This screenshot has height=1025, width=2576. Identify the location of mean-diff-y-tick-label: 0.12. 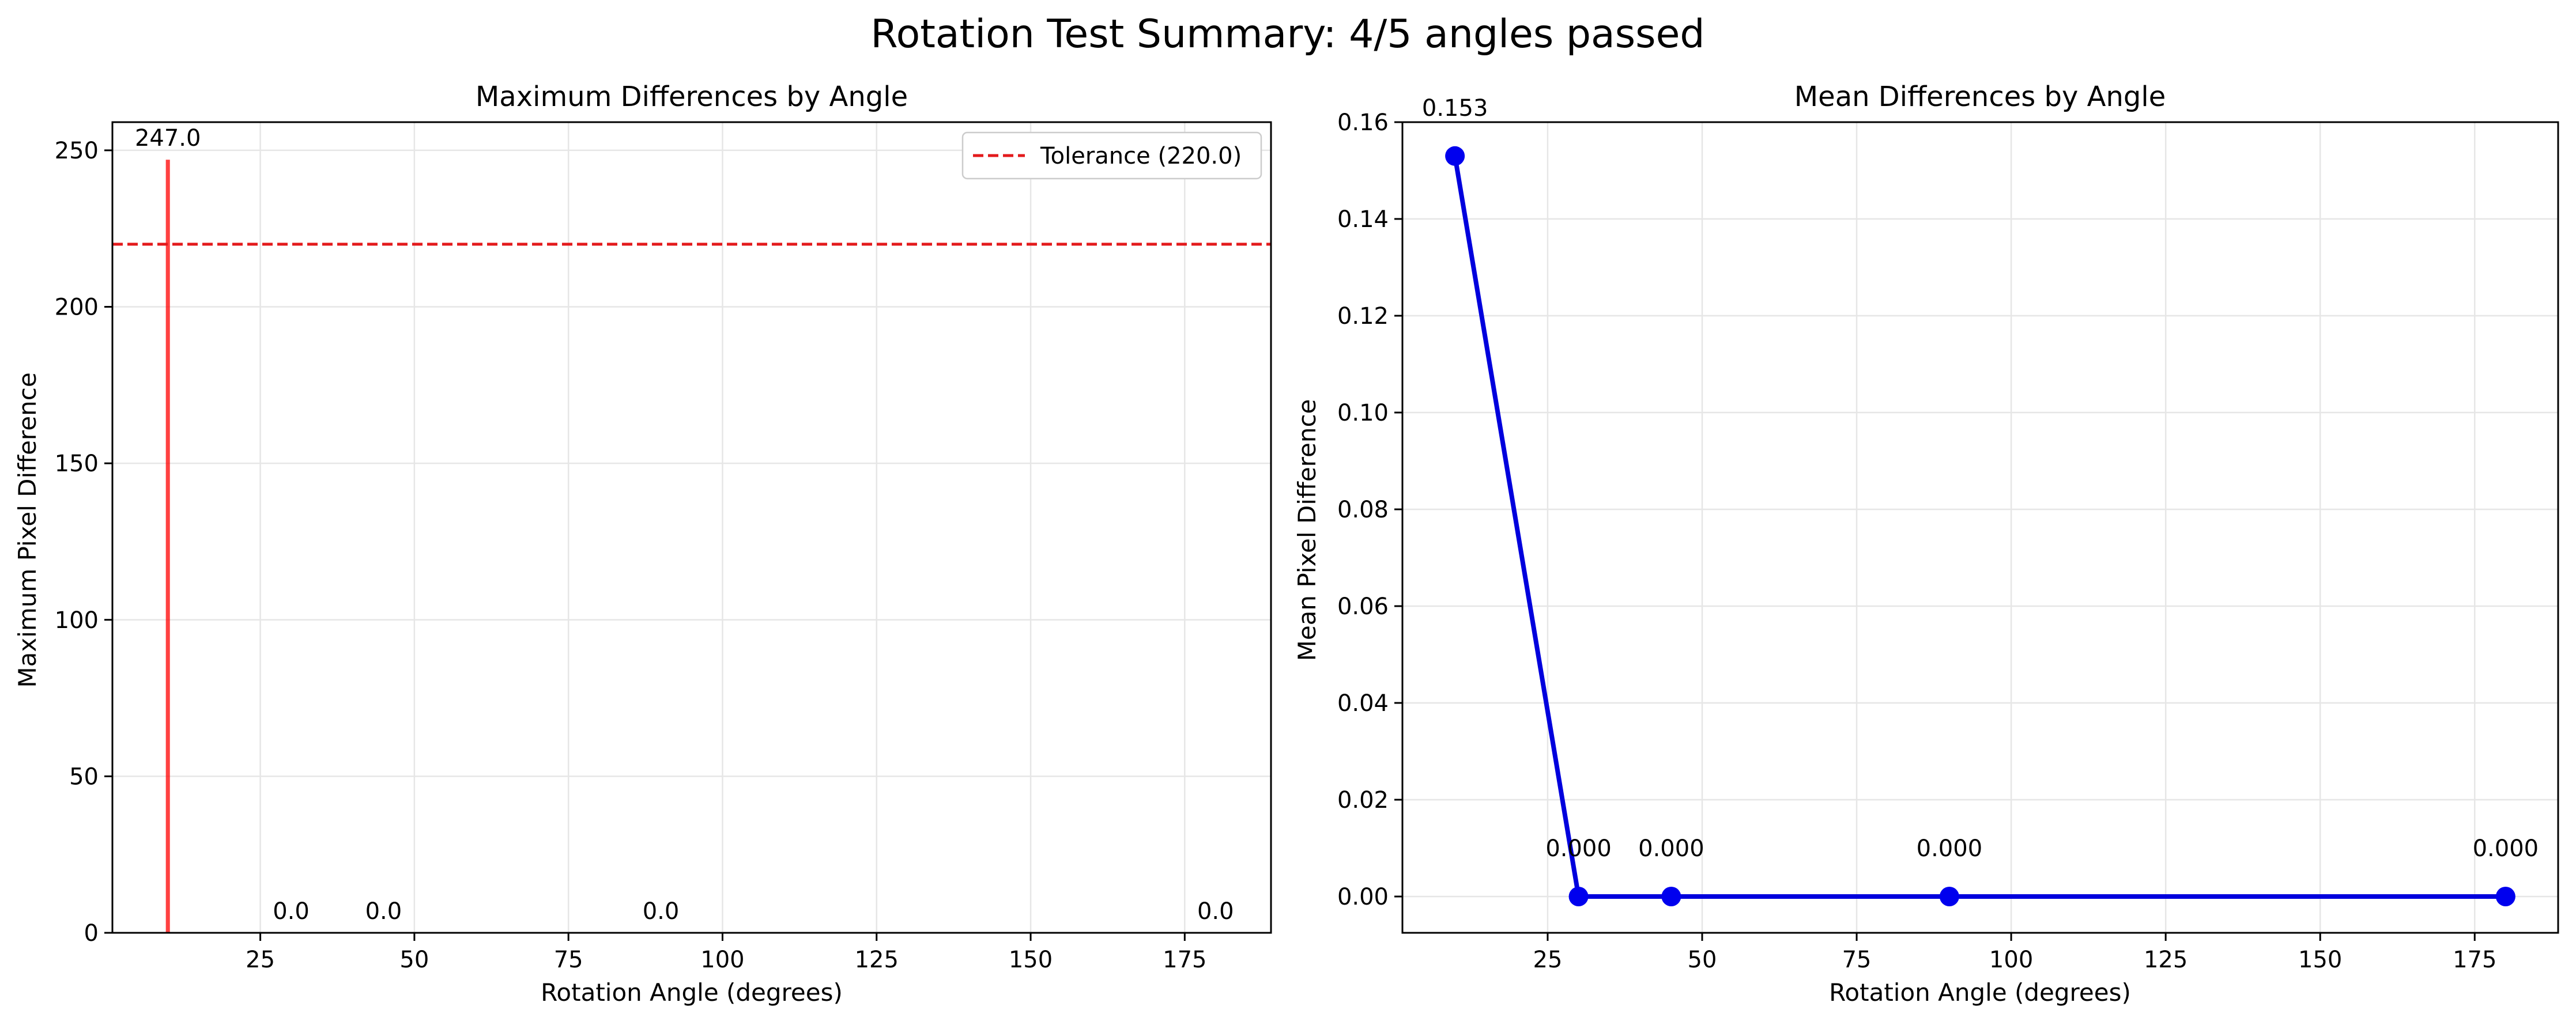
(1363, 316).